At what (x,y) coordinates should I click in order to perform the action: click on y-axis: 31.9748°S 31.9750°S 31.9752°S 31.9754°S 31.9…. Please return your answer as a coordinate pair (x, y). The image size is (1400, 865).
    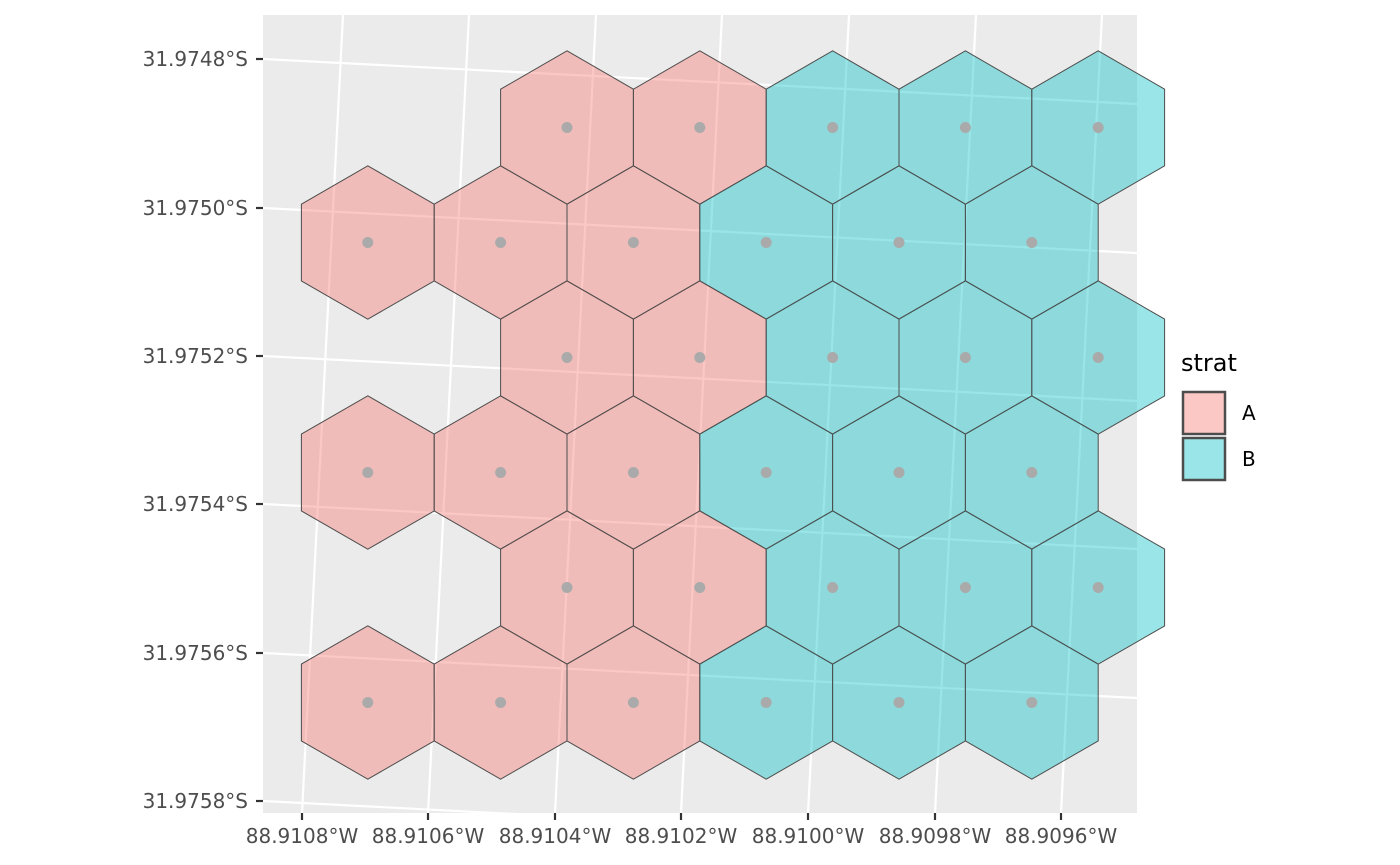
    Looking at the image, I should click on (203, 430).